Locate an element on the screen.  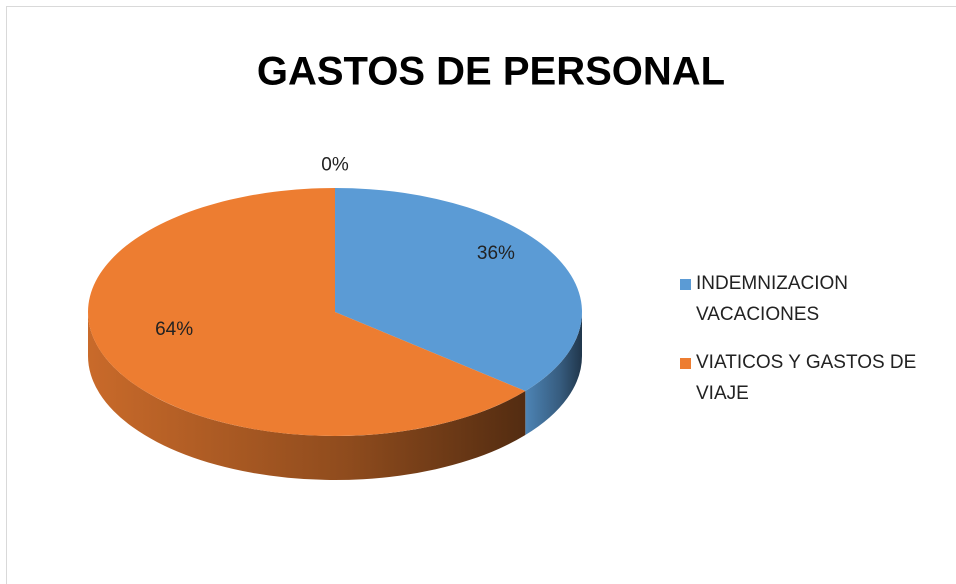
data-label: 36% is located at coordinates (496, 253).